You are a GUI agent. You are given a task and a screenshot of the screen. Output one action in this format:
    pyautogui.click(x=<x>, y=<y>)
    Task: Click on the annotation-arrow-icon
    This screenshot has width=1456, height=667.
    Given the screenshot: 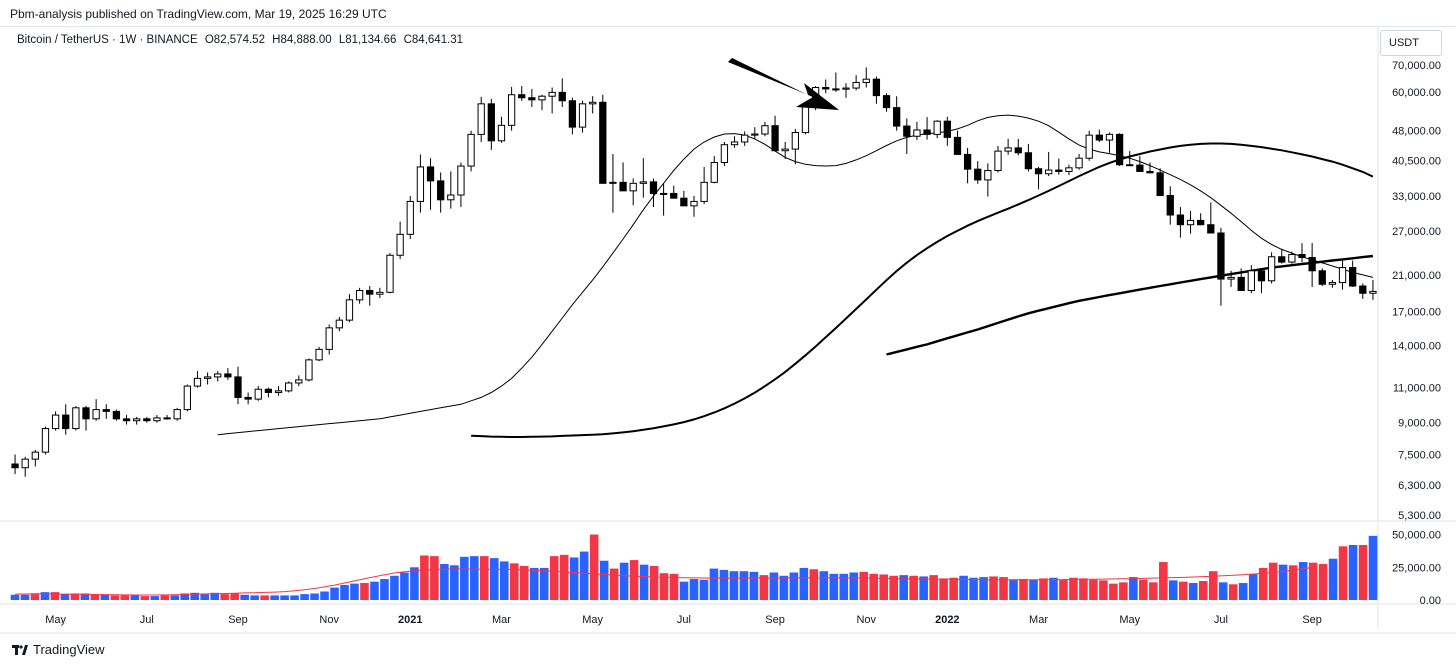 What is the action you would take?
    pyautogui.click(x=783, y=84)
    